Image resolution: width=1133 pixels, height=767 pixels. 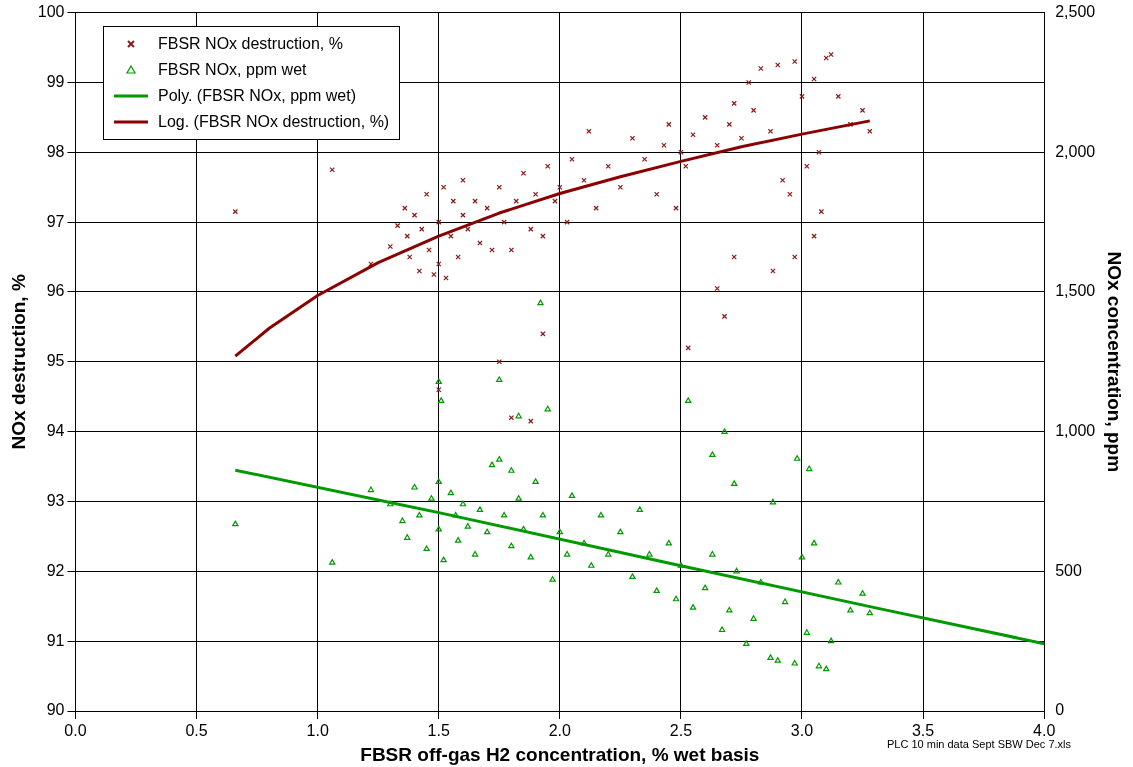 What do you see at coordinates (274, 122) in the screenshot?
I see `legend-label: Log. (FBSR NOx destruction, %)` at bounding box center [274, 122].